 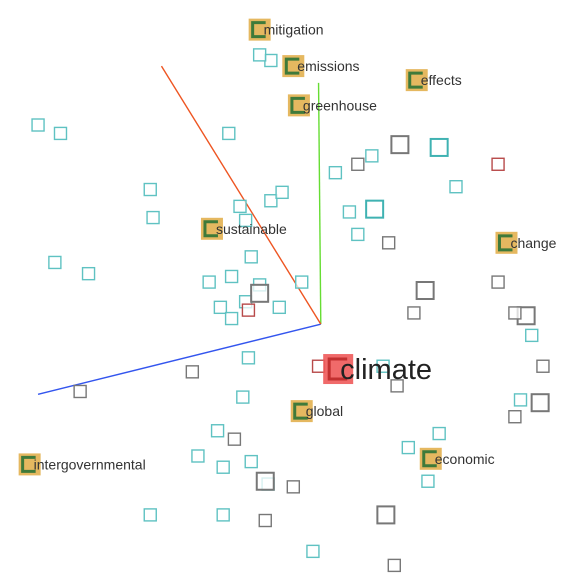 I want to click on labeled-point-greenhouse: greenhouse, so click(x=332, y=105).